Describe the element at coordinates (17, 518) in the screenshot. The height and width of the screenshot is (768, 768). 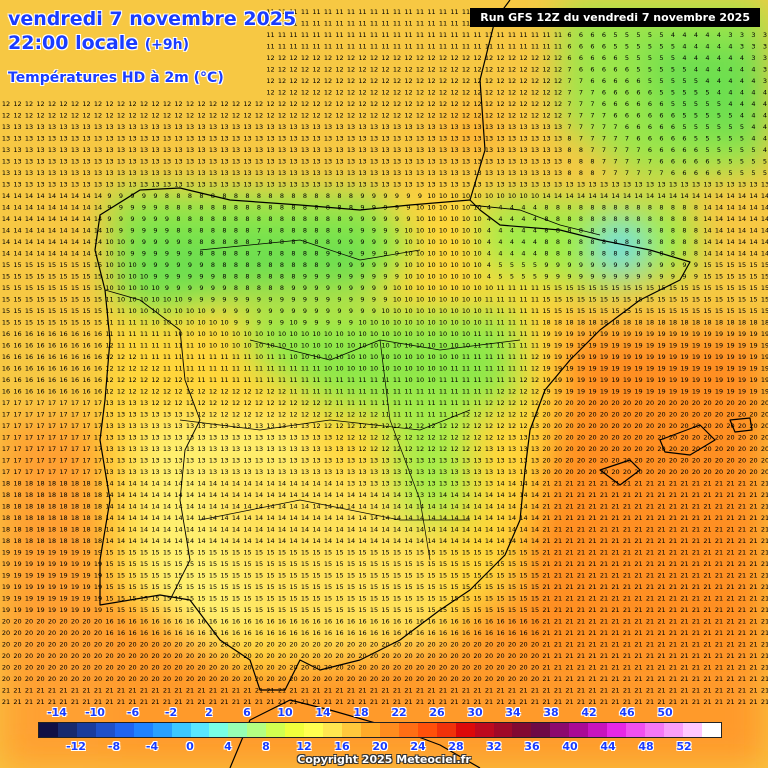
I see `svg-text: 18` at that location.